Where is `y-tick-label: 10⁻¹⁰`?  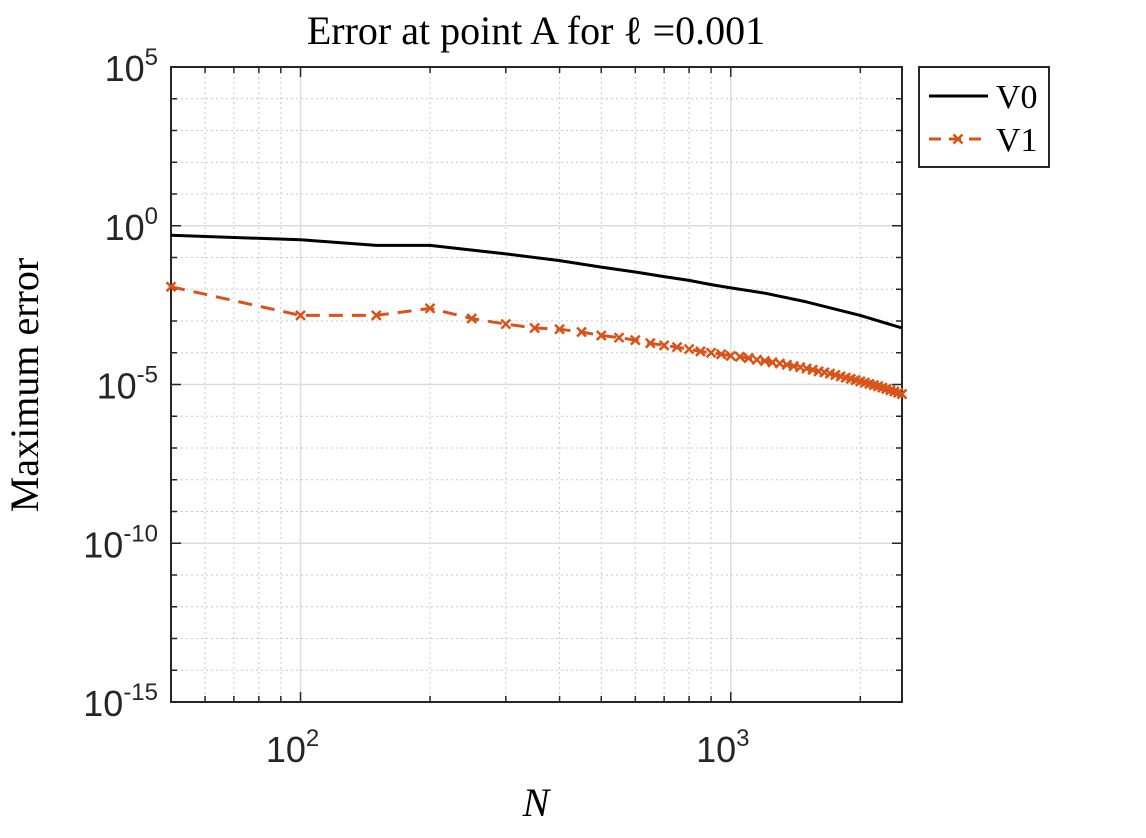 y-tick-label: 10⁻¹⁰ is located at coordinates (120, 542).